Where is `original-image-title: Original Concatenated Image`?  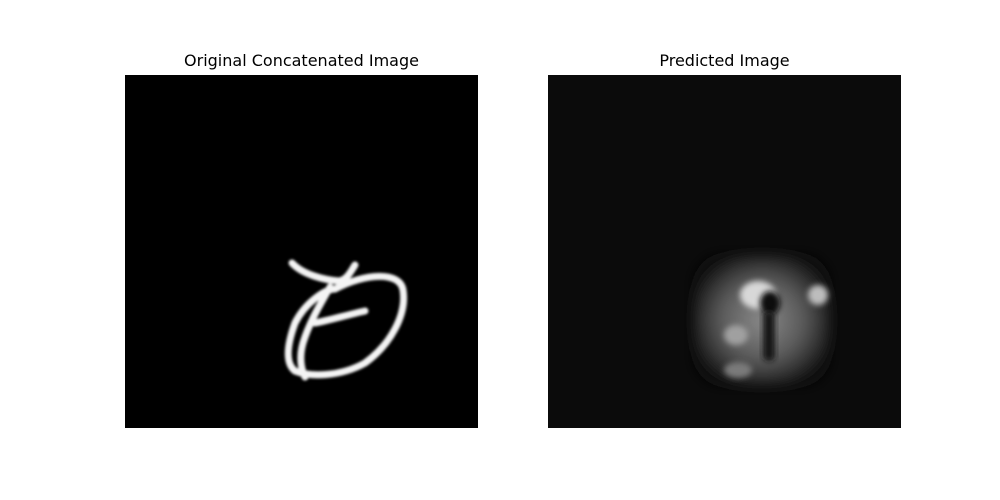 original-image-title: Original Concatenated Image is located at coordinates (301, 60).